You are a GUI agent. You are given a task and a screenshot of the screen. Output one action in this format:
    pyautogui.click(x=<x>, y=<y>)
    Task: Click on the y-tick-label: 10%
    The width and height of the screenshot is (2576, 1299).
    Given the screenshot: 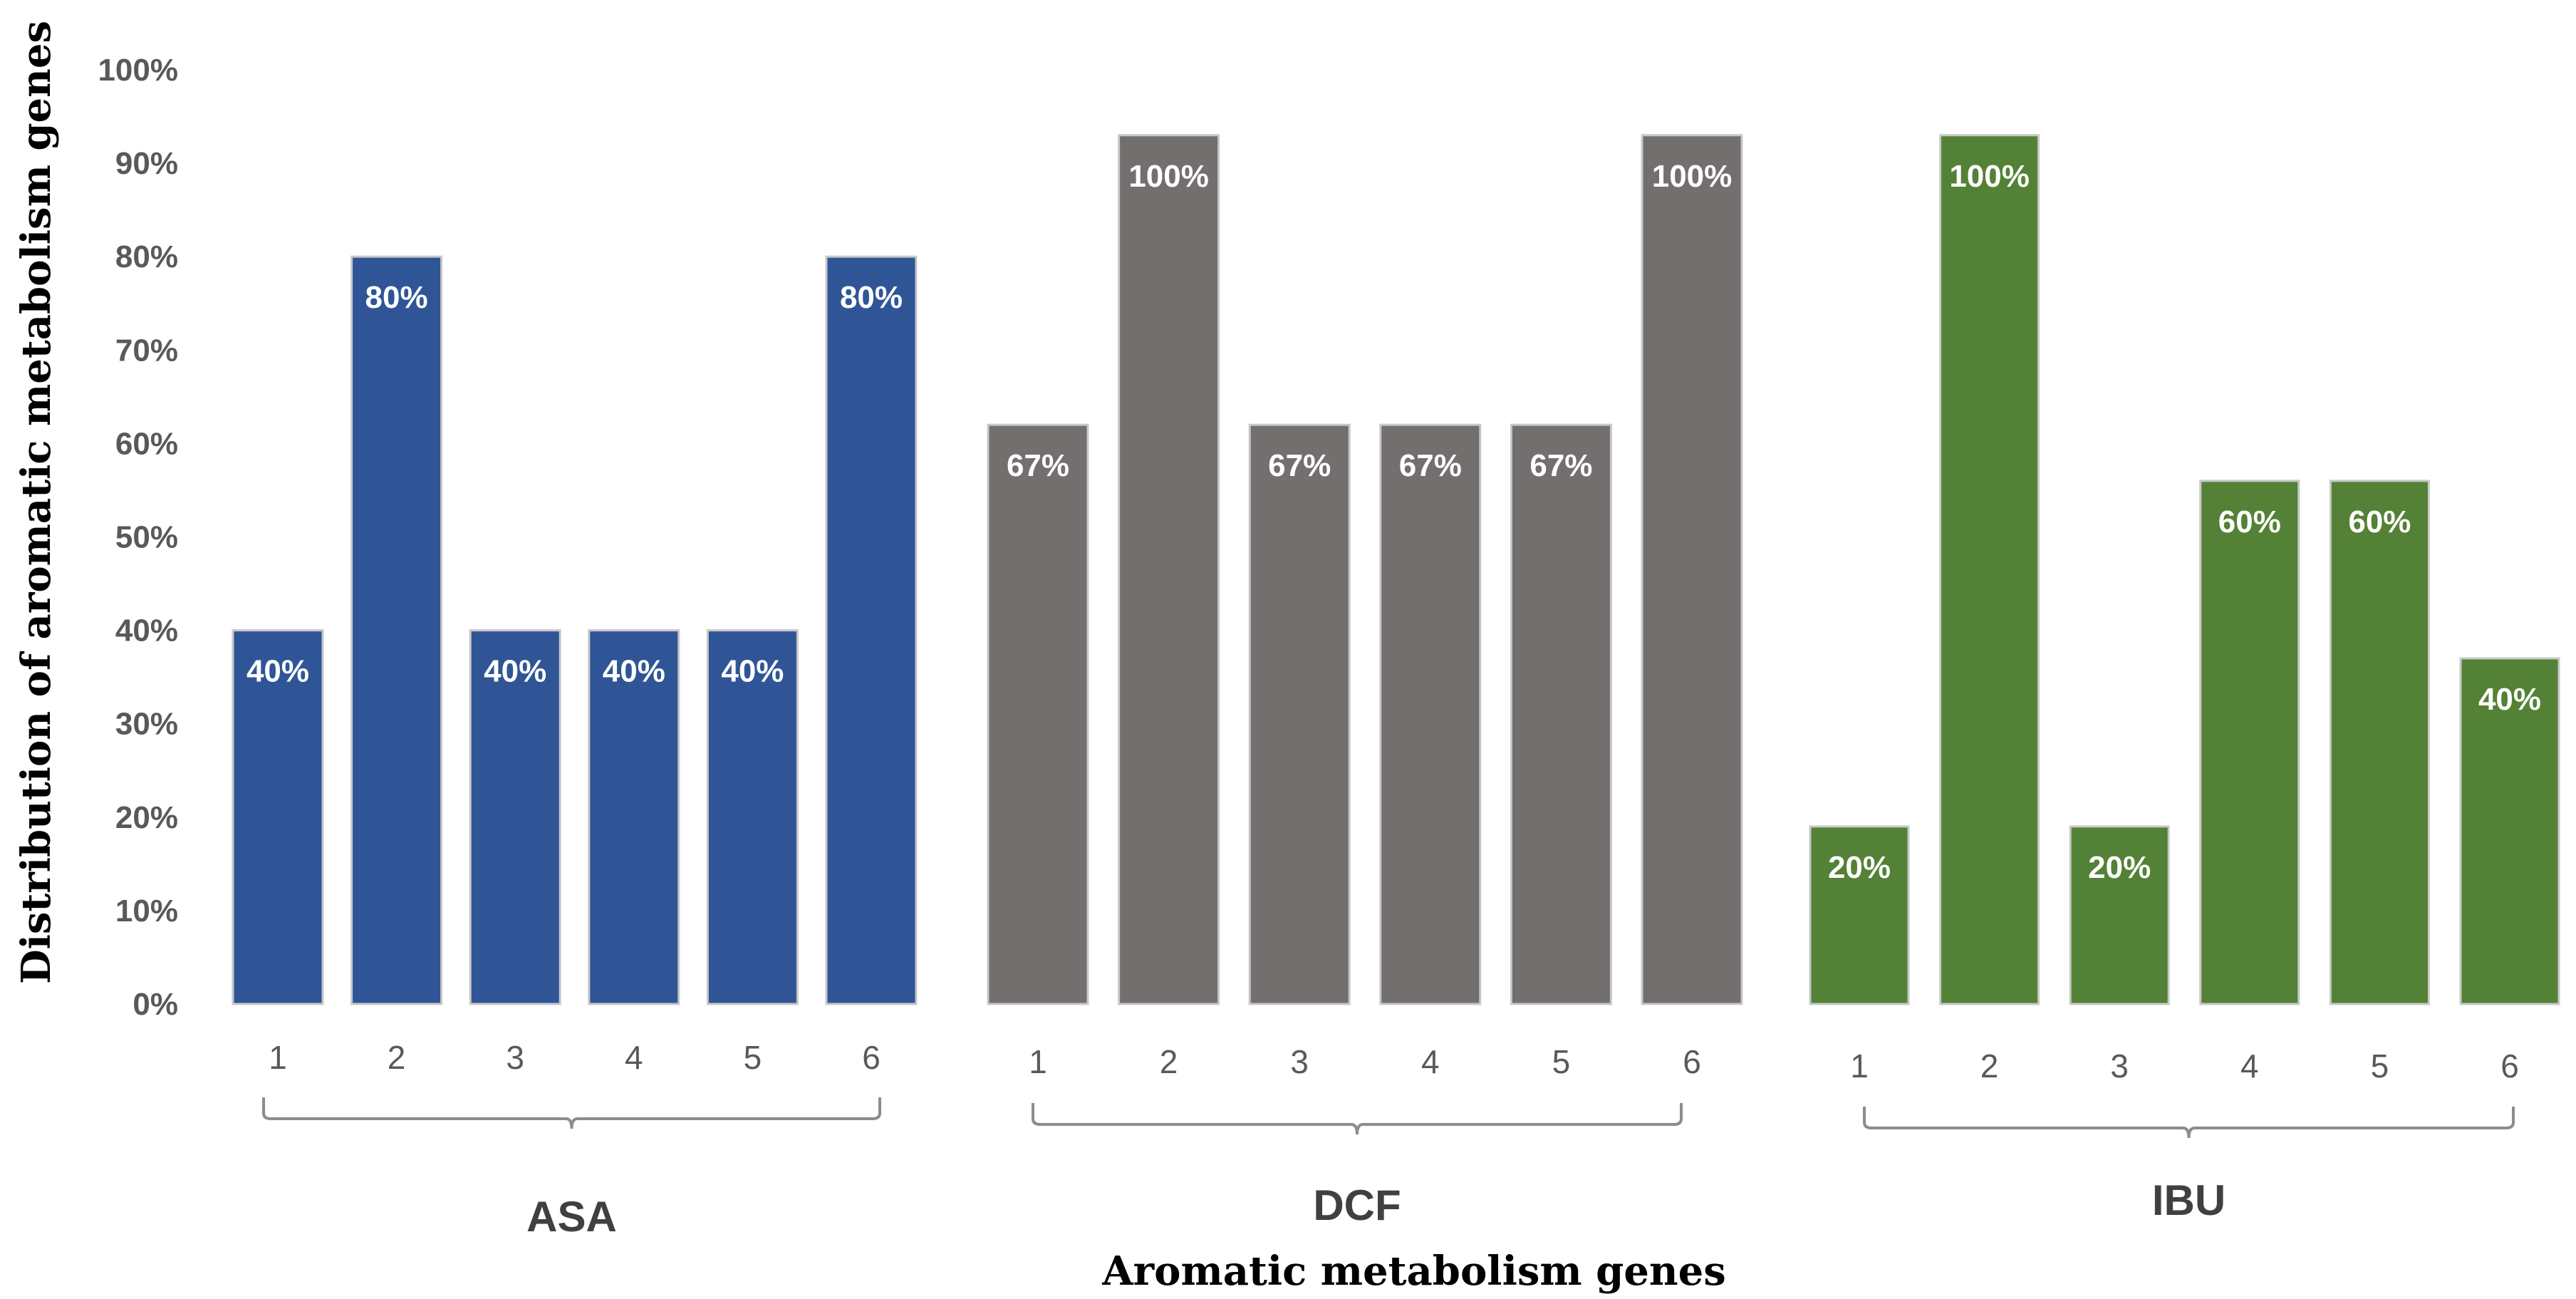 What is the action you would take?
    pyautogui.click(x=146, y=911)
    